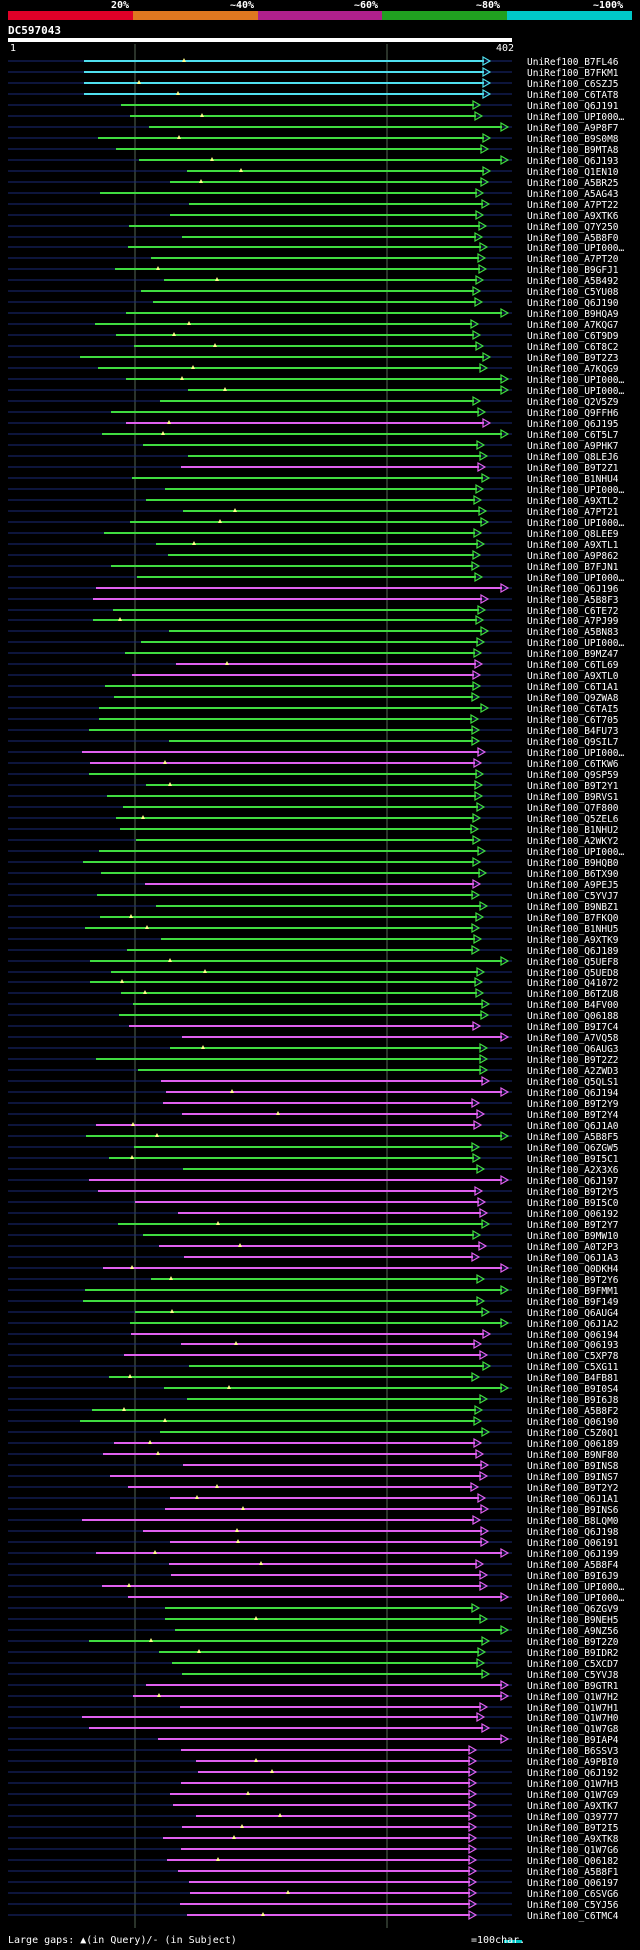 The width and height of the screenshot is (640, 1950). What do you see at coordinates (573, 742) in the screenshot?
I see `hit-label: UniRef100_Q9SIL7` at bounding box center [573, 742].